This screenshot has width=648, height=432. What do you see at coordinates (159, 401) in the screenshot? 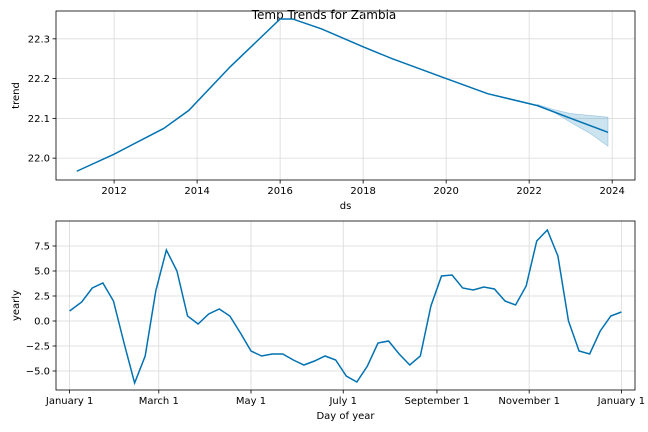
I see `yearly-x-tick-label: March 1` at bounding box center [159, 401].